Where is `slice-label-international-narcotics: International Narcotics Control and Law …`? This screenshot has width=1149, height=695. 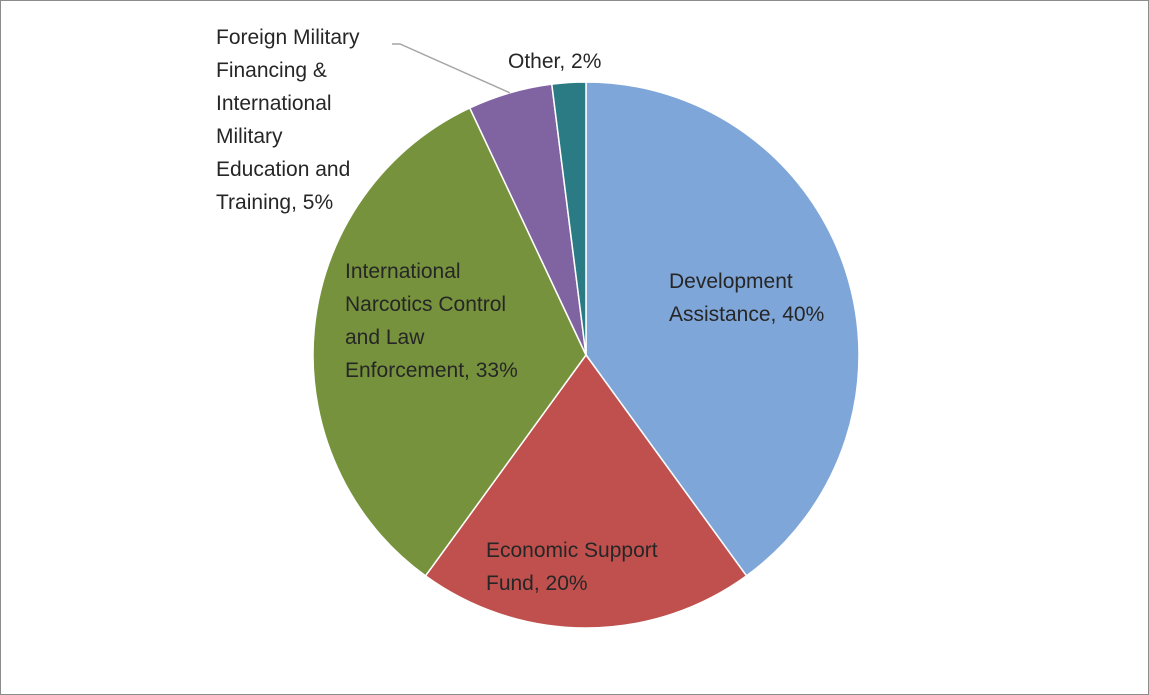 slice-label-international-narcotics: International Narcotics Control and Law … is located at coordinates (431, 321).